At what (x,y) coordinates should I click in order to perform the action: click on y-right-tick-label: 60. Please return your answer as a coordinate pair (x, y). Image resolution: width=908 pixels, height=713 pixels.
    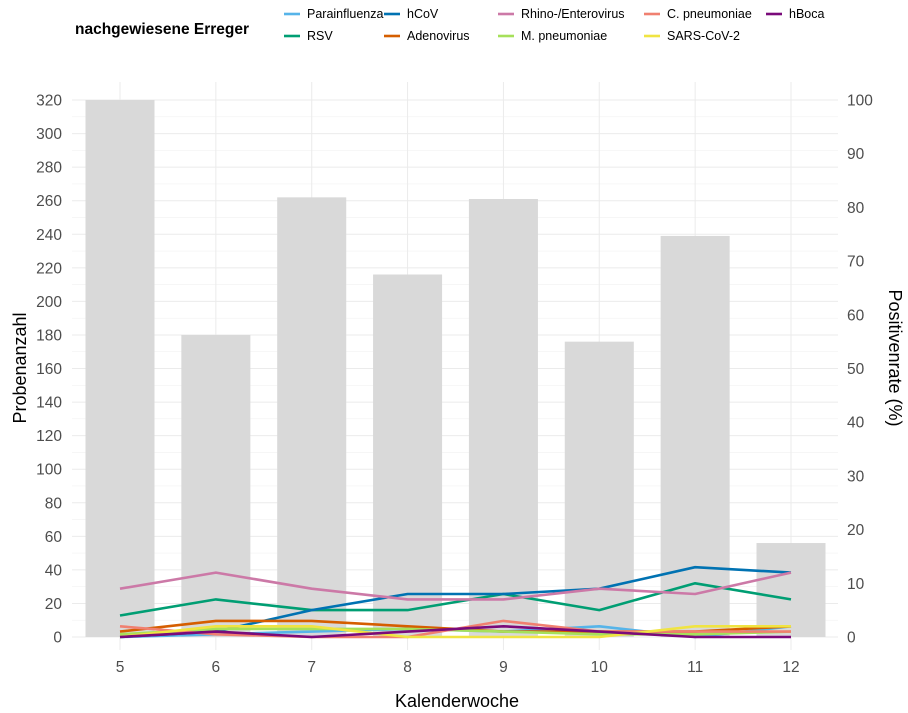
    Looking at the image, I should click on (856, 315).